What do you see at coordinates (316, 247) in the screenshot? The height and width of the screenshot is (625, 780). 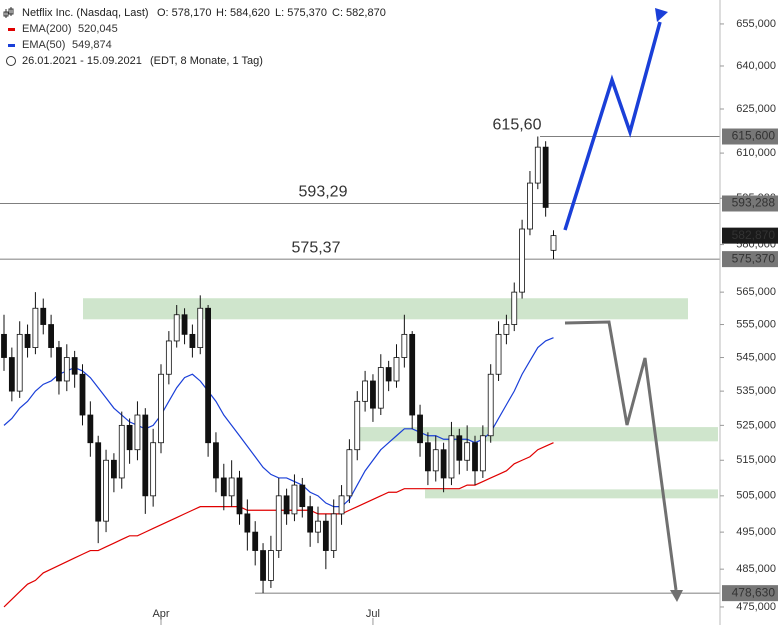 I see `level-label: 575,37` at bounding box center [316, 247].